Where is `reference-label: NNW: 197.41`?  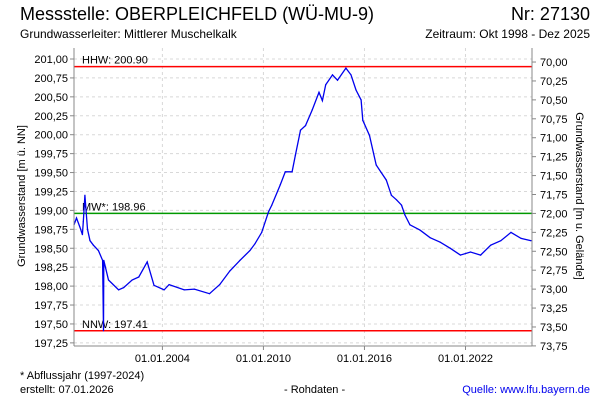
reference-label: NNW: 197.41 is located at coordinates (115, 325).